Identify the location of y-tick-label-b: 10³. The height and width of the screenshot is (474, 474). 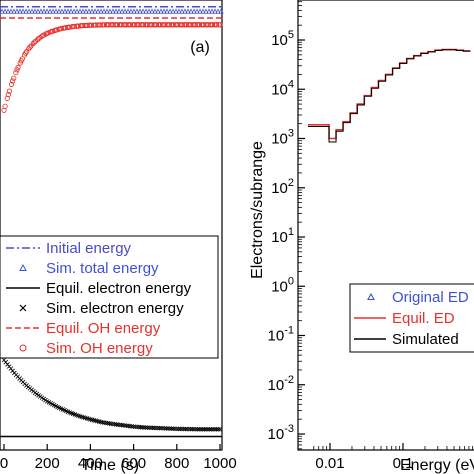
(282, 138).